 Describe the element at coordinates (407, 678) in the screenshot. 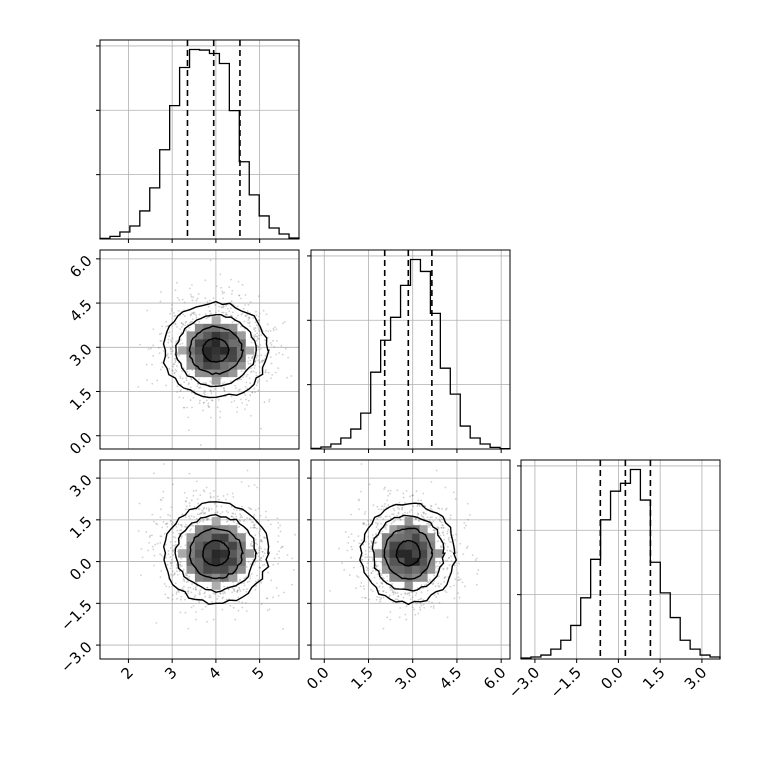

I see `x-tick-label: 3.0` at that location.